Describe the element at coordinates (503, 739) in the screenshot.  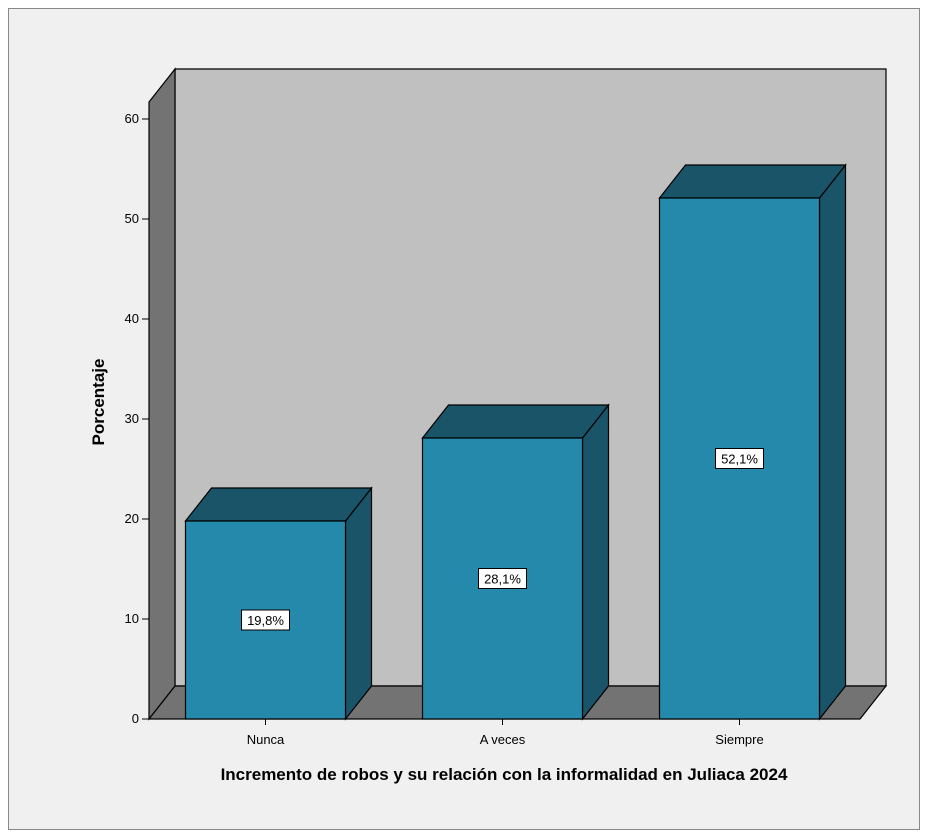
I see `x-tick-label: A veces` at that location.